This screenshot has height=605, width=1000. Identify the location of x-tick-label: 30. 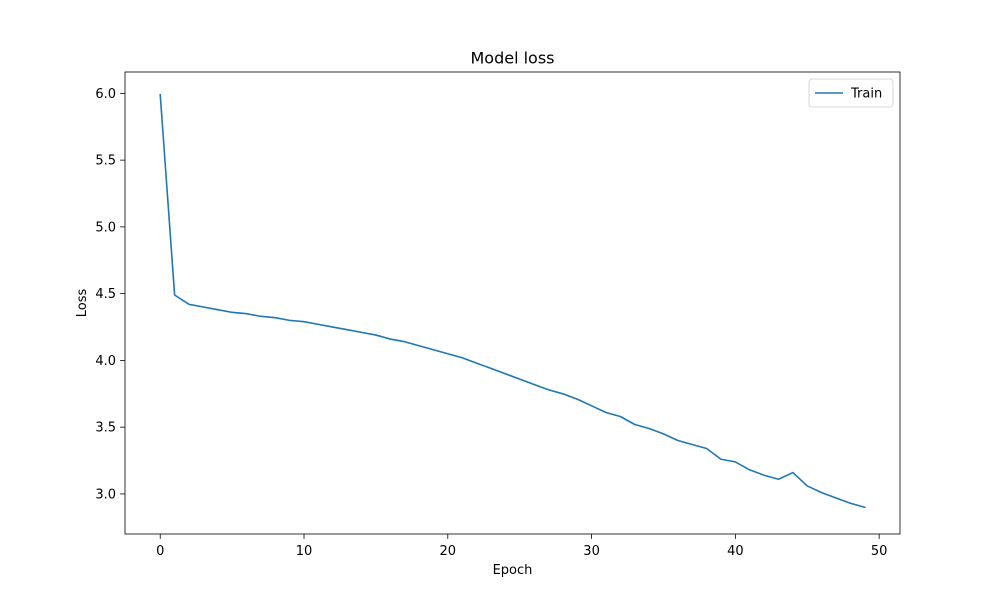
(591, 551).